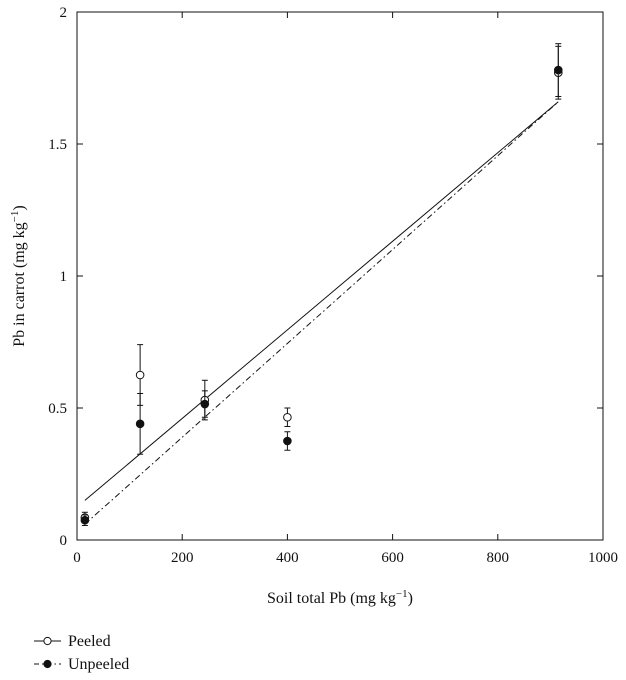  What do you see at coordinates (47, 664) in the screenshot?
I see `legend-unpeeled-marker` at bounding box center [47, 664].